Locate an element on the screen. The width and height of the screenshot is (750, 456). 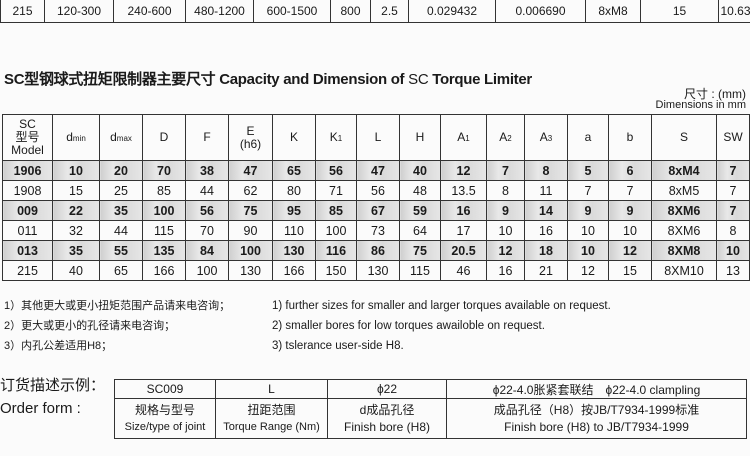
note: 2）更大或更小的孔径请来电咨询； is located at coordinates (90, 326).